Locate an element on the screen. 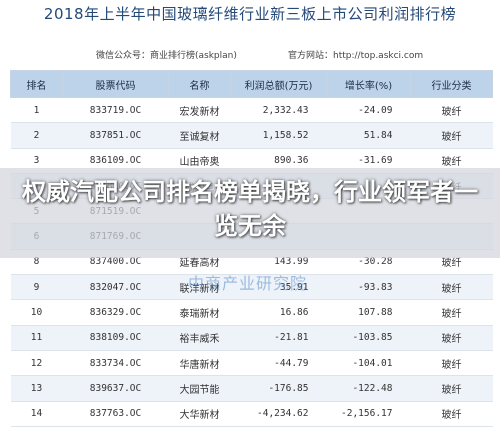  table-row: 10 836329.OC 泰瑞新材 16.86 107.88 玻纤 is located at coordinates (251, 312).